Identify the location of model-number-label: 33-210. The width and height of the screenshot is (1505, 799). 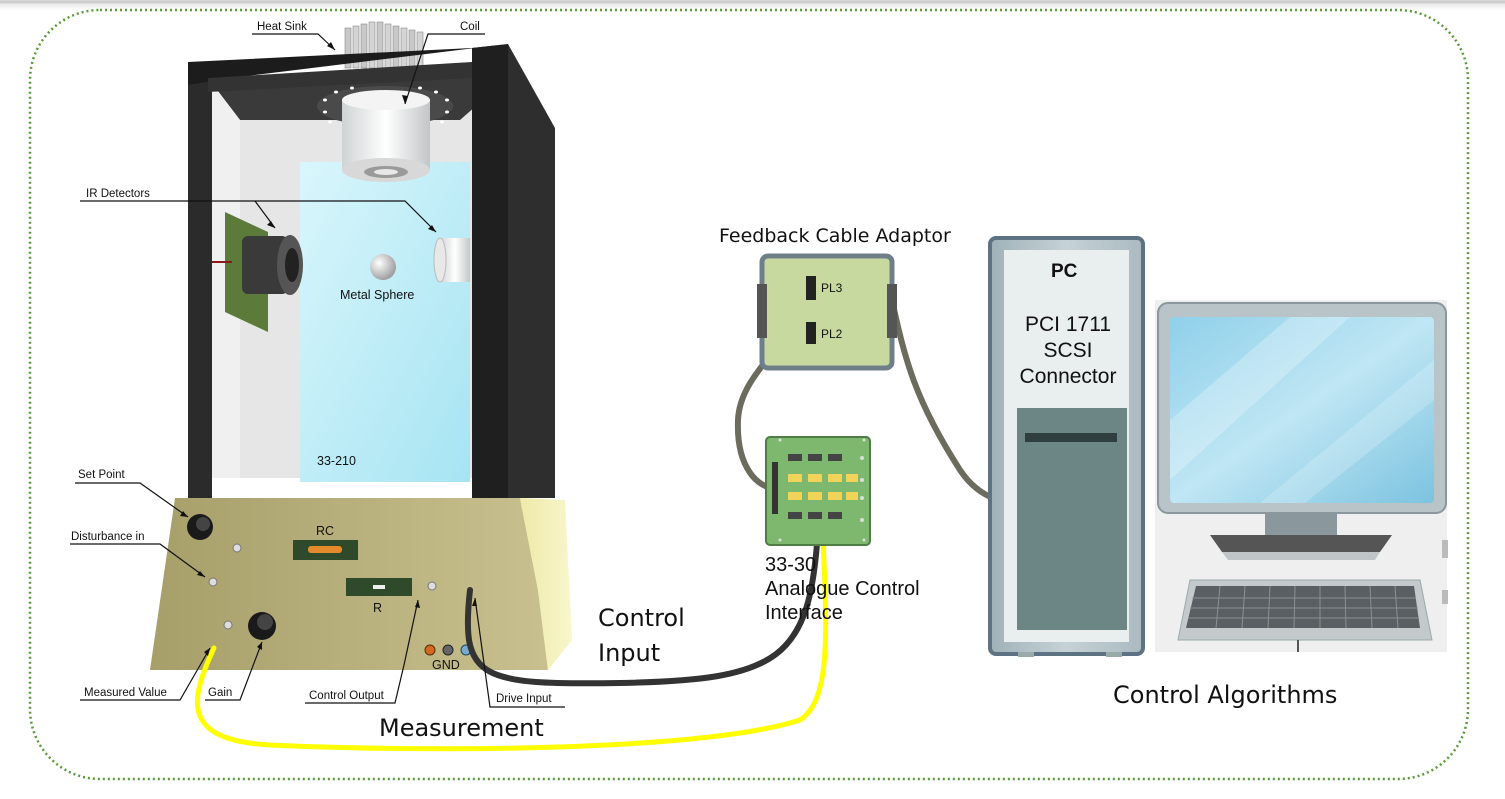
(336, 461).